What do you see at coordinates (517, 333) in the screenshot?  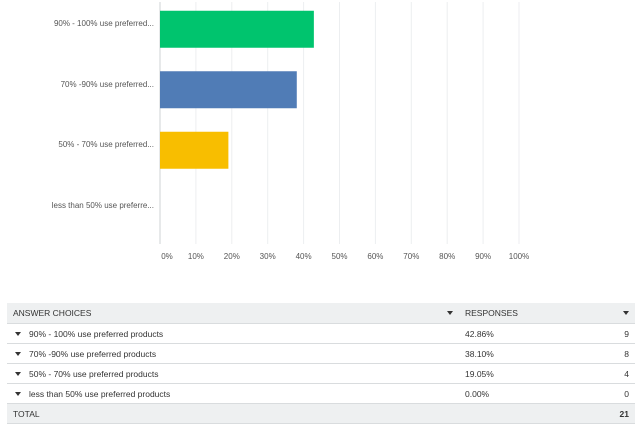 I see `percent-cell: 42.86%` at bounding box center [517, 333].